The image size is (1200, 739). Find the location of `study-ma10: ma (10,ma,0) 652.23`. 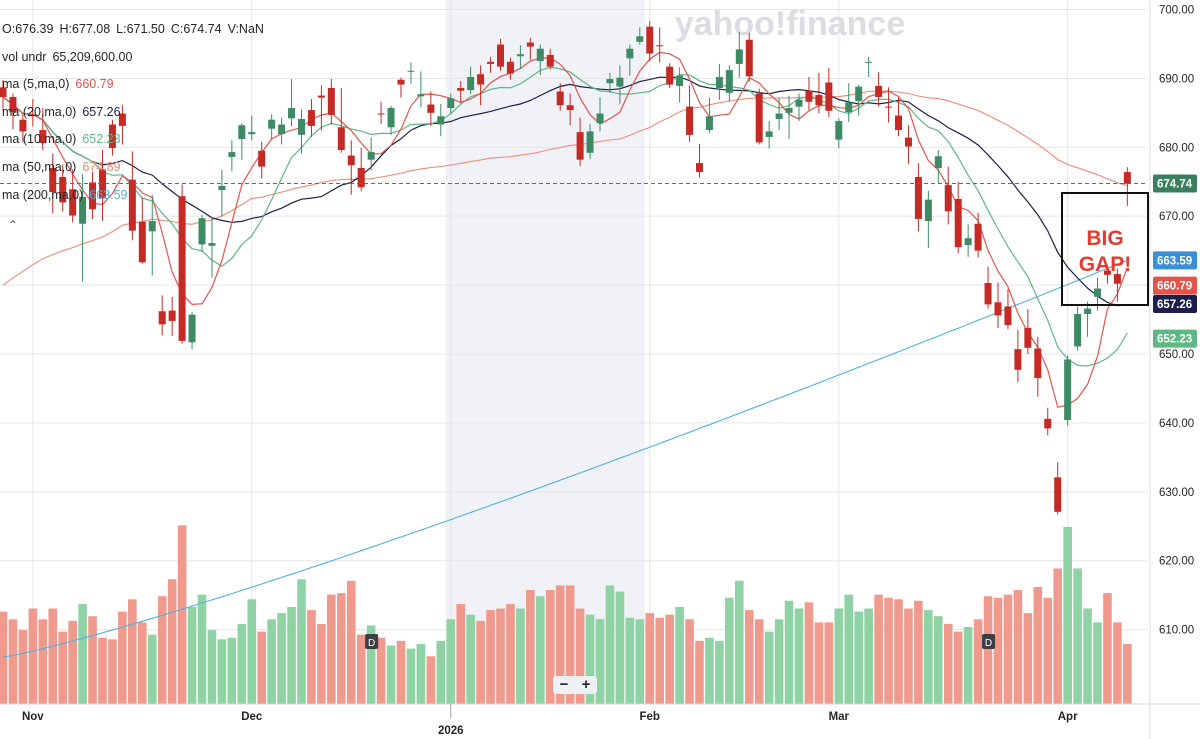

study-ma10: ma (10,ma,0) 652.23 is located at coordinates (136, 140).